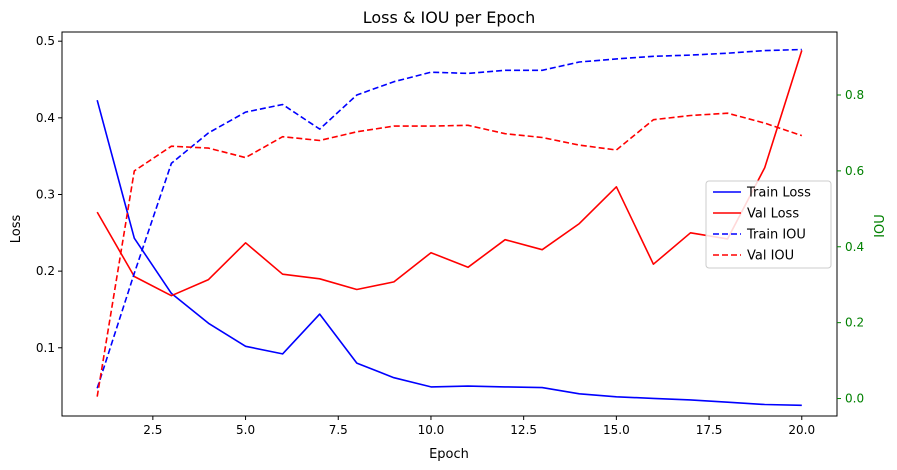 The height and width of the screenshot is (470, 897). I want to click on legend-label-train-loss: Train Loss, so click(778, 193).